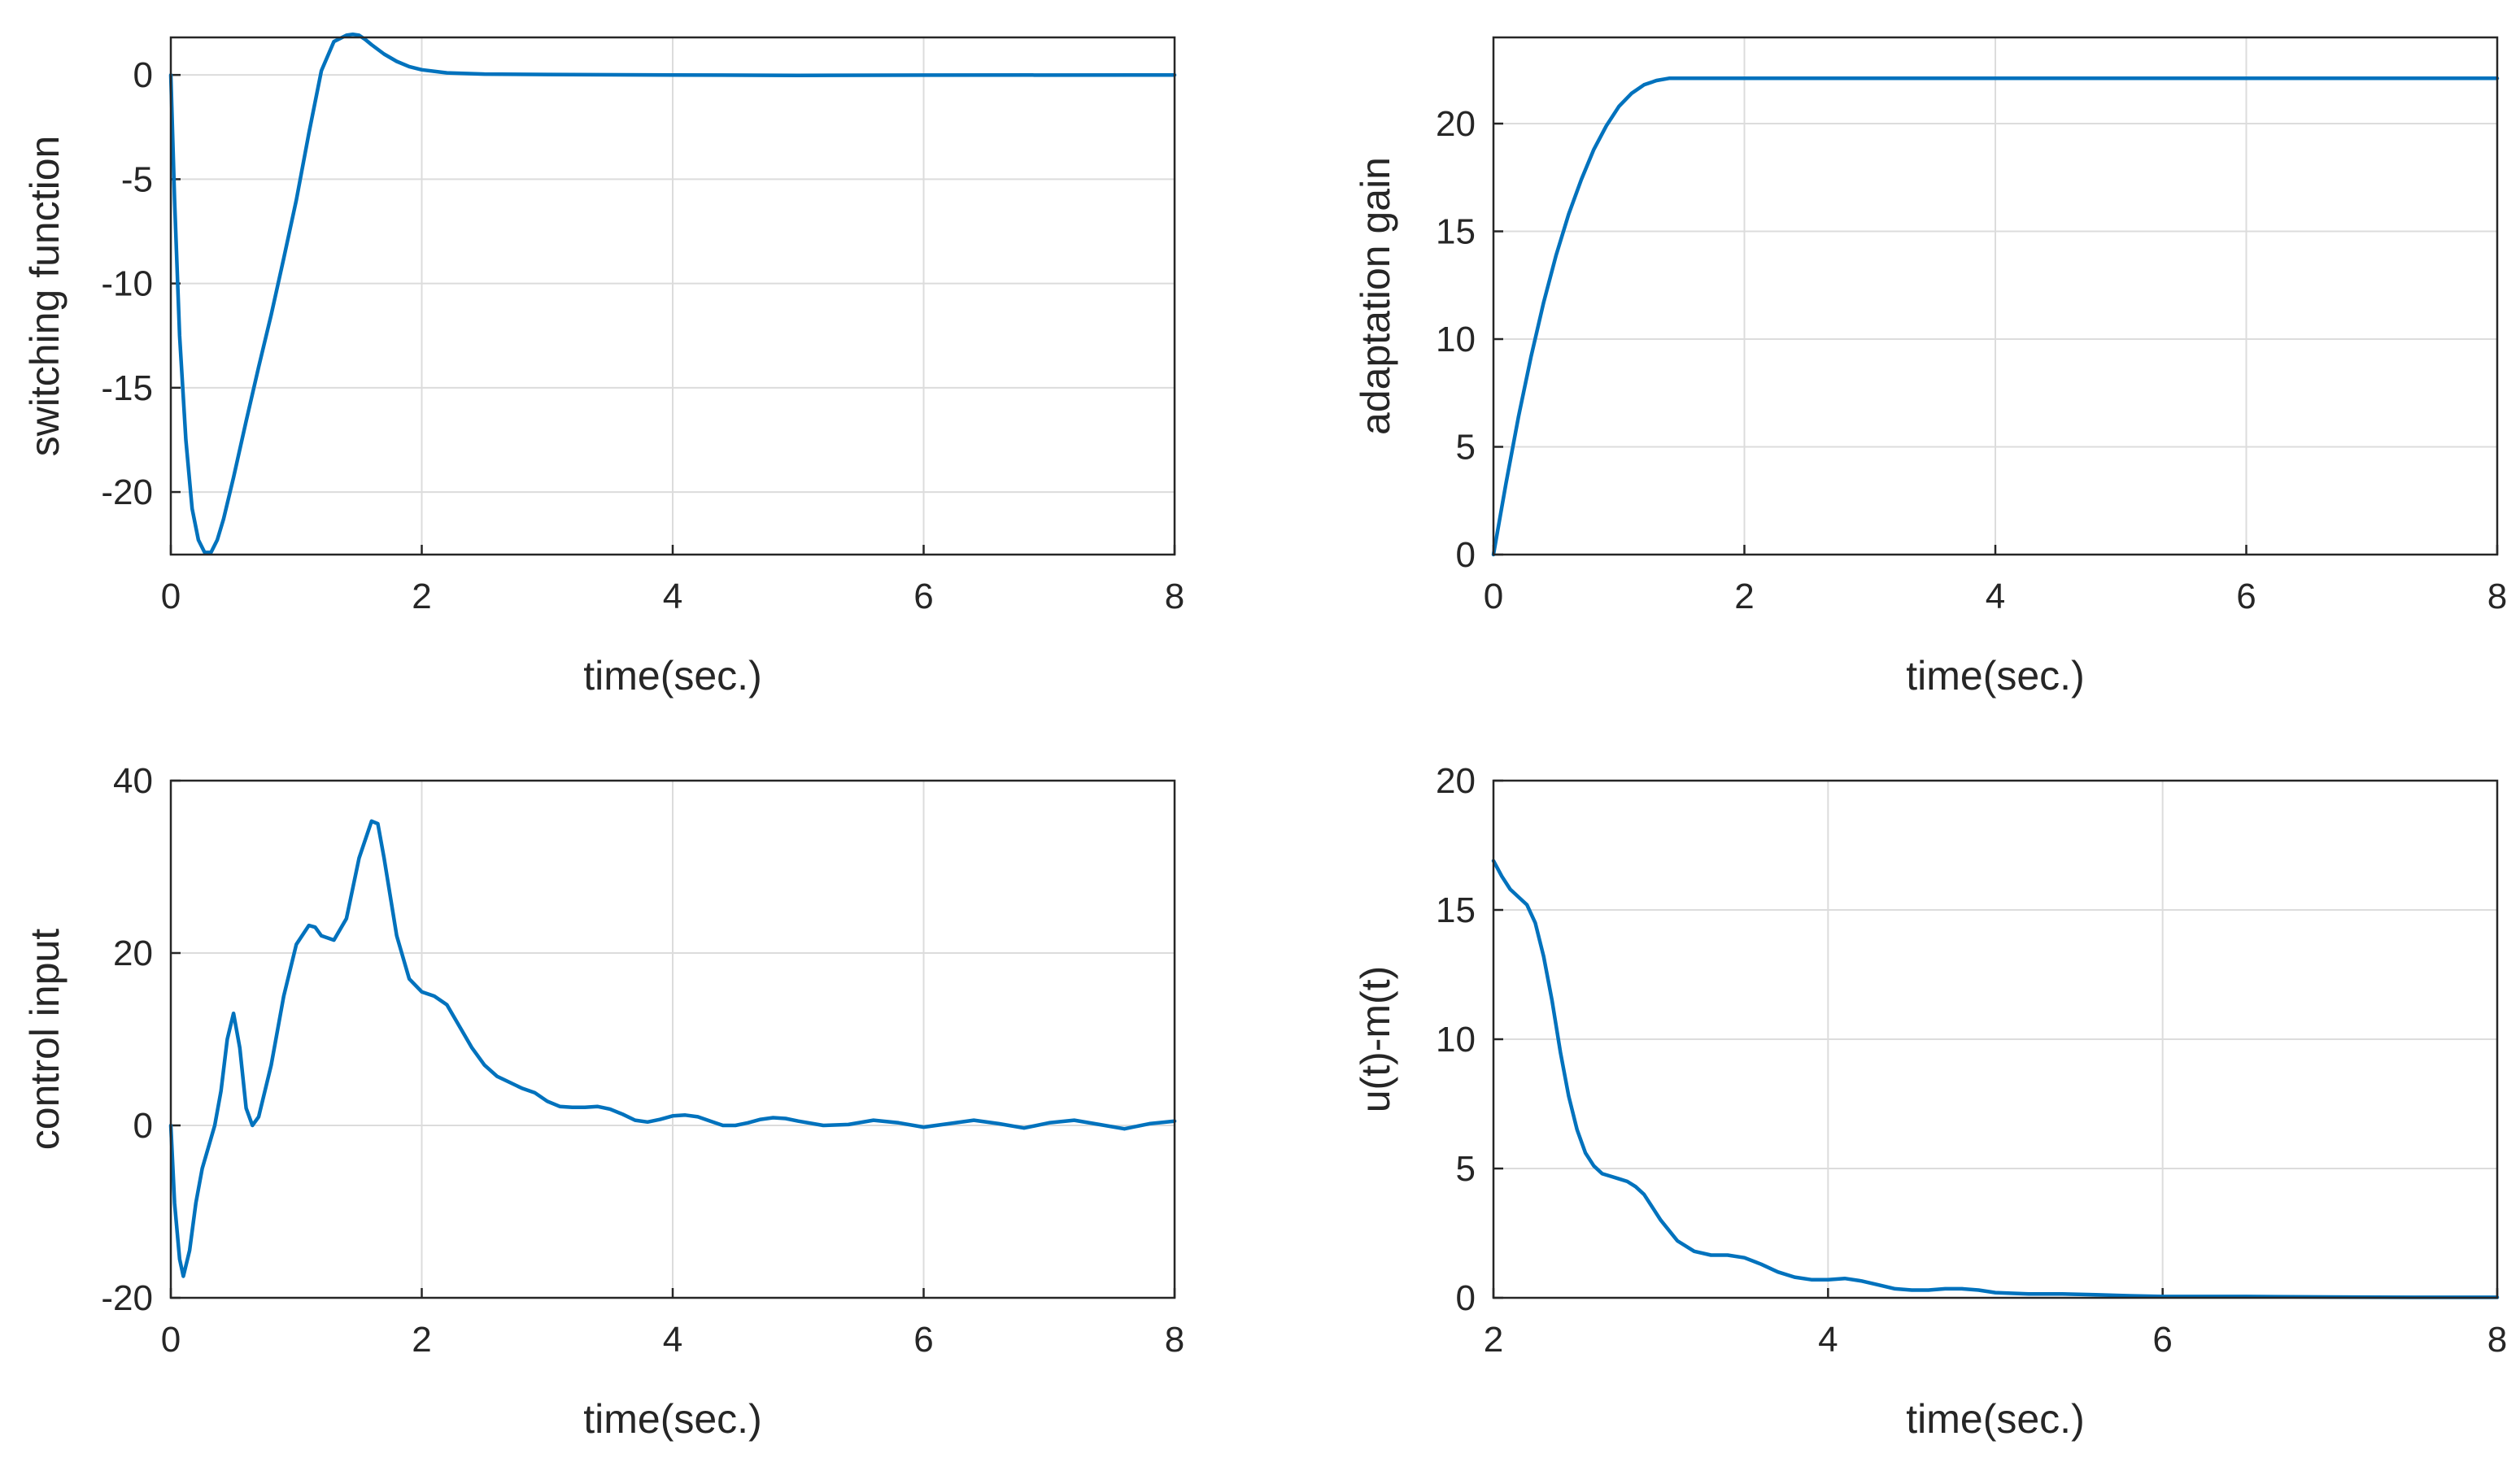 This screenshot has height=1458, width=2520. I want to click on xlabel-control-input: time(sec.), so click(672, 1419).